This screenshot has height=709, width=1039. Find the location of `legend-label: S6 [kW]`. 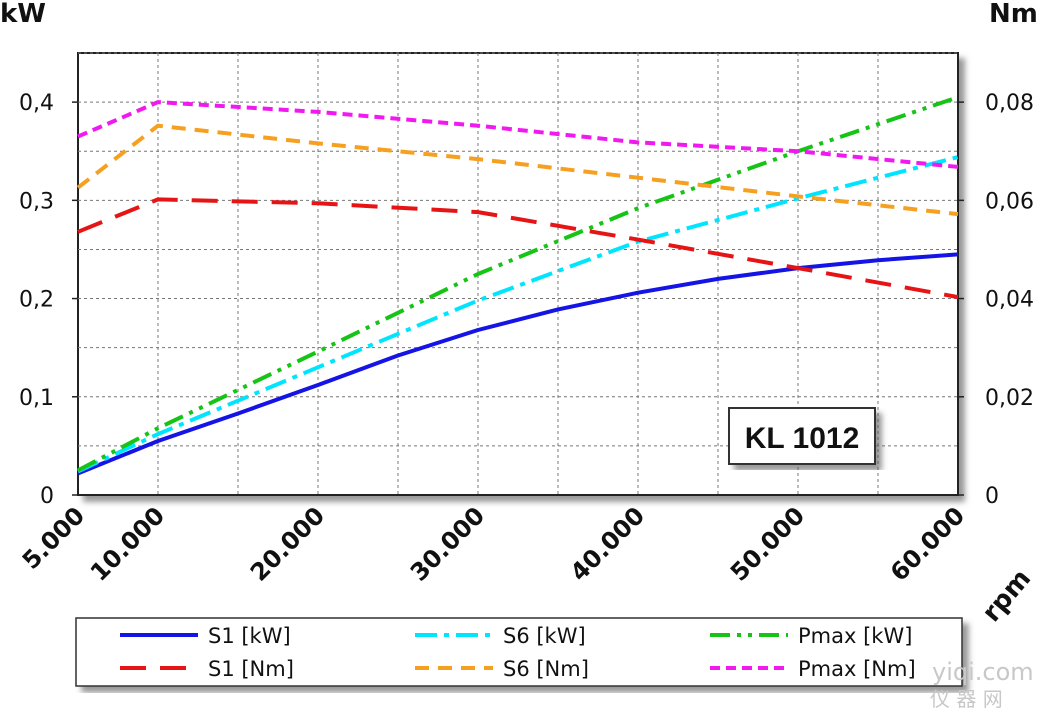

legend-label: S6 [kW] is located at coordinates (544, 636).